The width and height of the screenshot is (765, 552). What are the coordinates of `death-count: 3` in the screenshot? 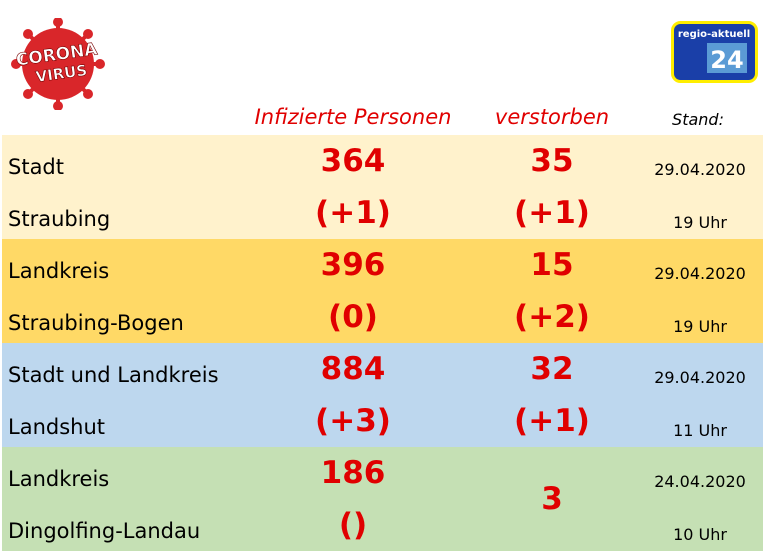 It's located at (552, 499).